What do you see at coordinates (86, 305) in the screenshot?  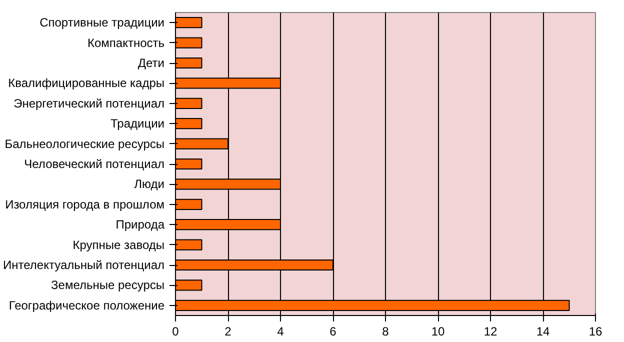 I see `y-tick-label: Географическое положение` at bounding box center [86, 305].